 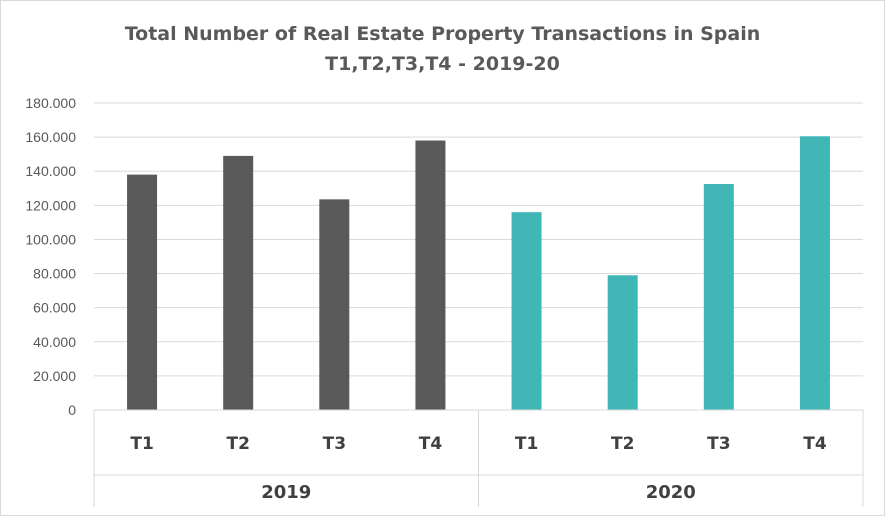 I want to click on chart-subtitle: T1,T2,T3,T4 - 2019-20, so click(x=442, y=64).